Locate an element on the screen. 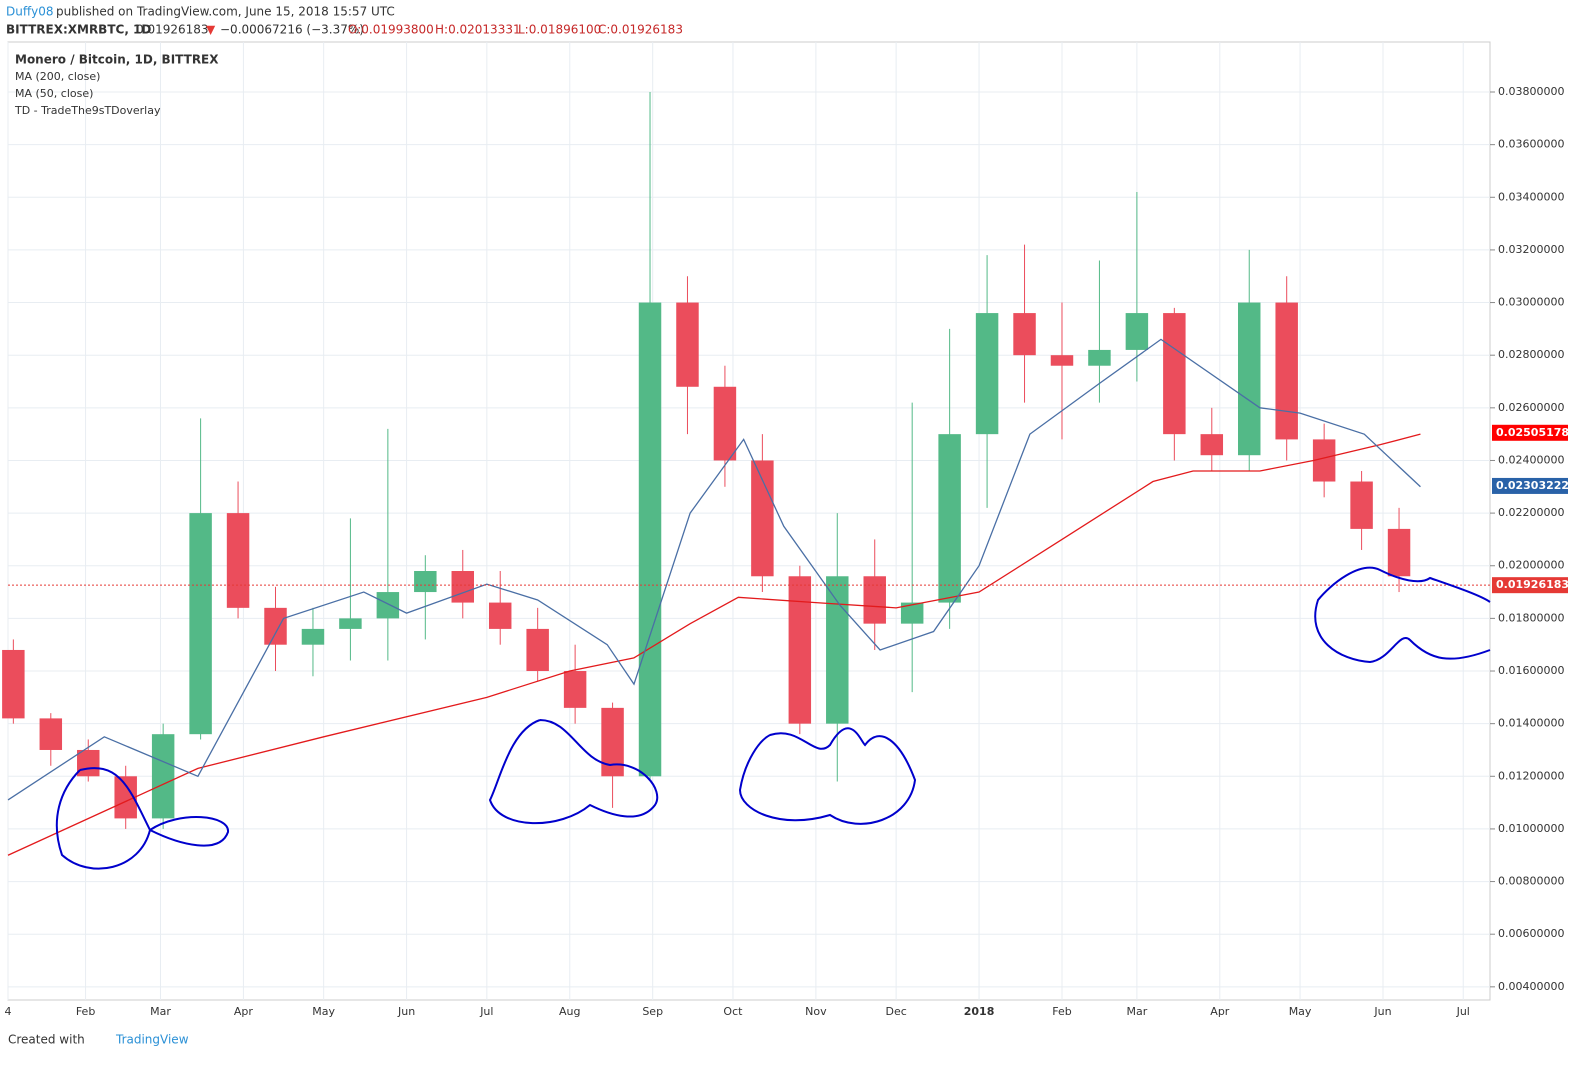 Image resolution: width=1582 pixels, height=1066 pixels. arrow: ▼ is located at coordinates (211, 30).